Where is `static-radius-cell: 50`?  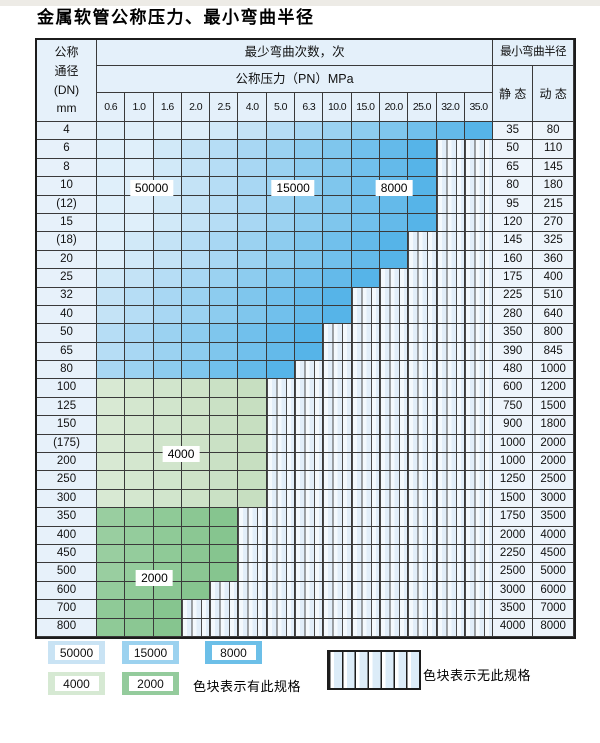
static-radius-cell: 50 is located at coordinates (513, 149).